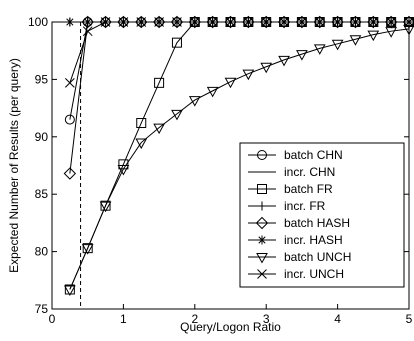  Describe the element at coordinates (194, 319) in the screenshot. I see `x-tick-label-2: 2` at that location.